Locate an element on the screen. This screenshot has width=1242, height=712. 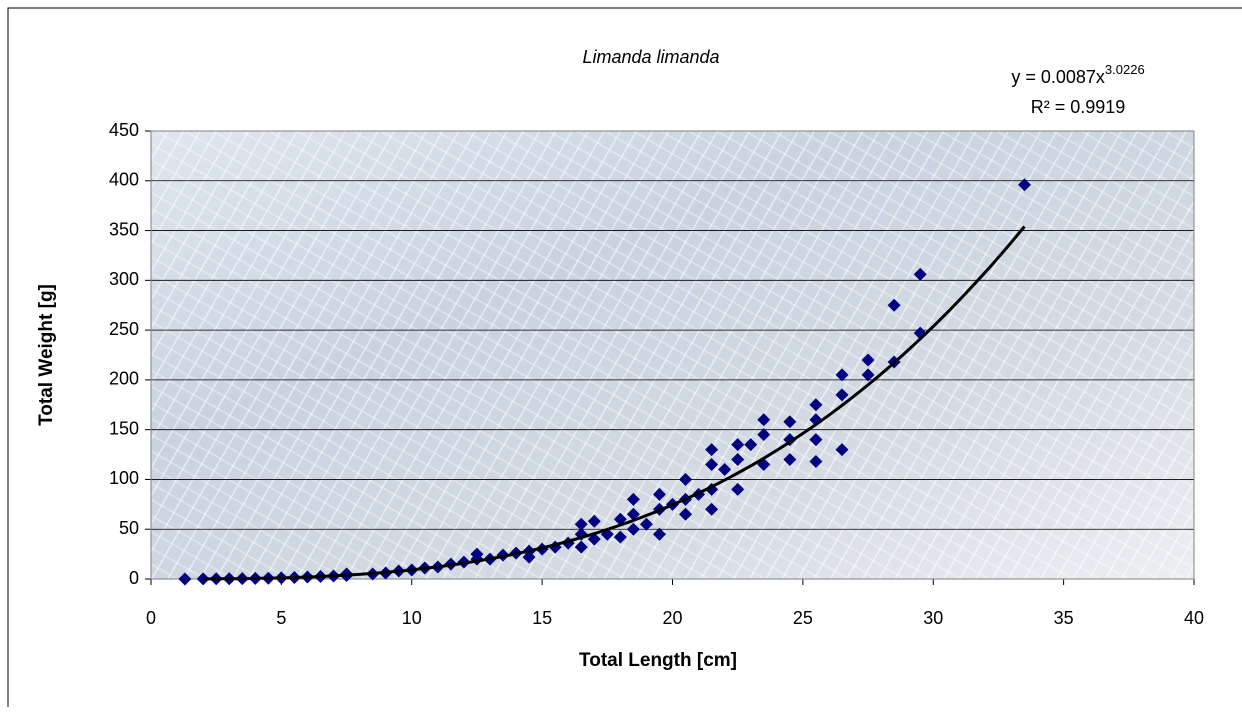
x-tick-label: 30 is located at coordinates (933, 618).